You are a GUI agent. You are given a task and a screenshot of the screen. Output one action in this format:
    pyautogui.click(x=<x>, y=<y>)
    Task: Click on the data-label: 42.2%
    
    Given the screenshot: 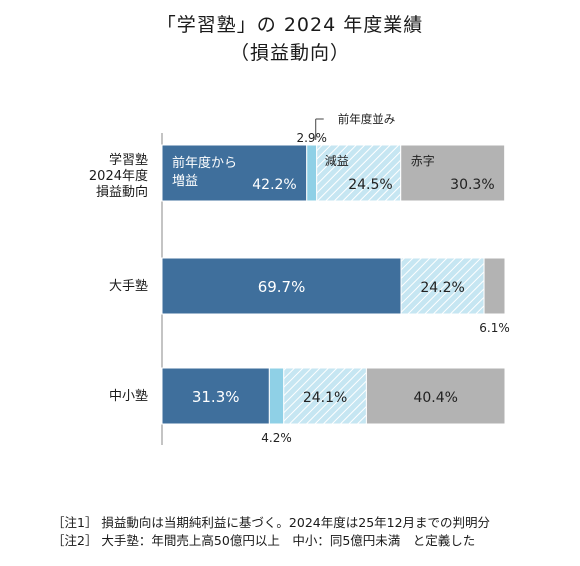 What is the action you would take?
    pyautogui.click(x=274, y=185)
    